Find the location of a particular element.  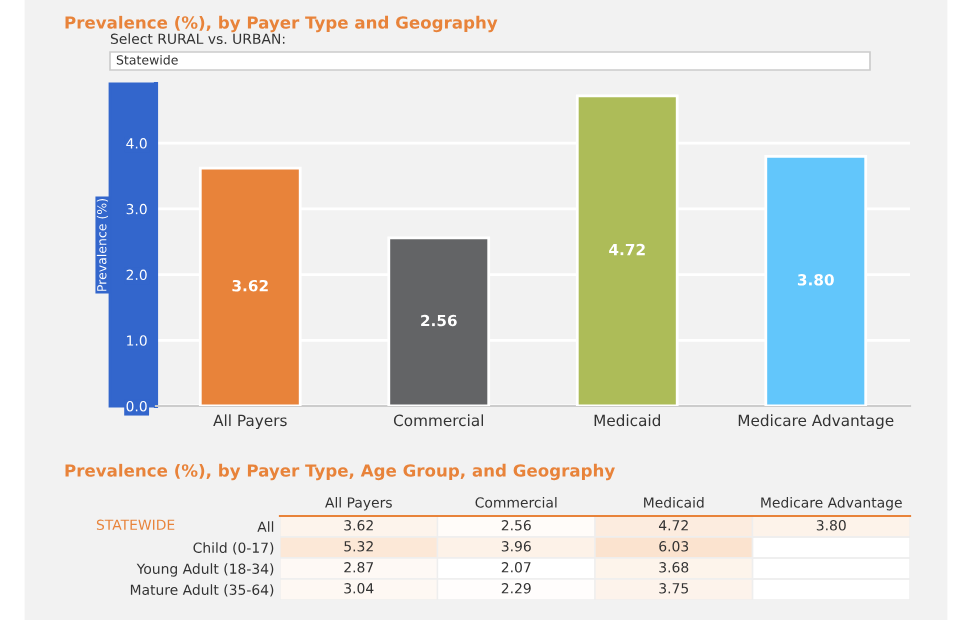

chart-title: Prevalence (%), by Payer Type, Age Group, and Geography is located at coordinates (340, 472).